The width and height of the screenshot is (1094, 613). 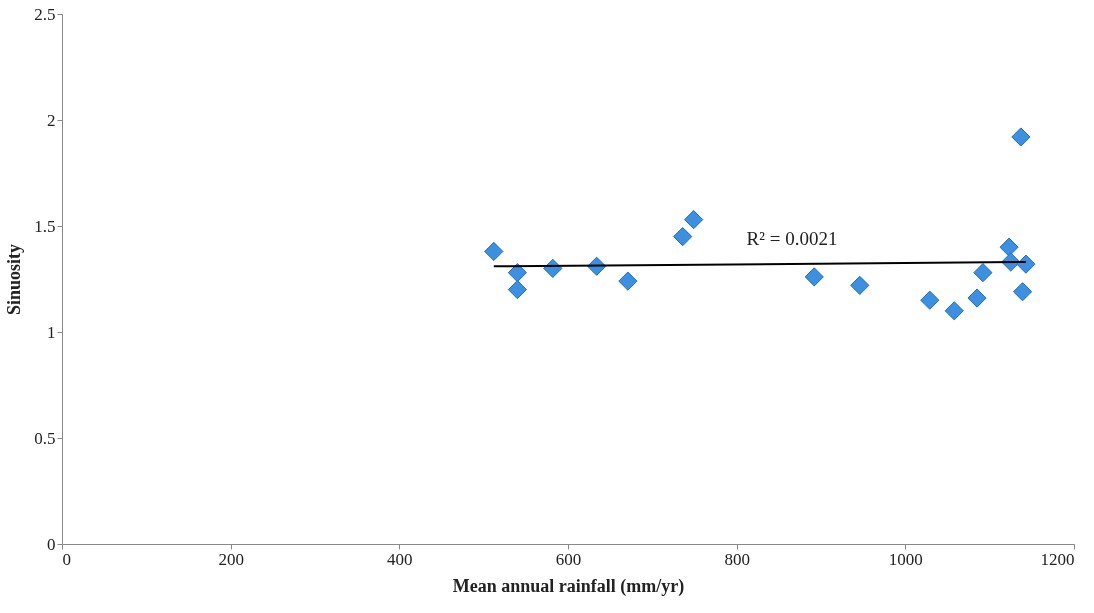 What do you see at coordinates (1057, 559) in the screenshot?
I see `x-tick-label: 1200` at bounding box center [1057, 559].